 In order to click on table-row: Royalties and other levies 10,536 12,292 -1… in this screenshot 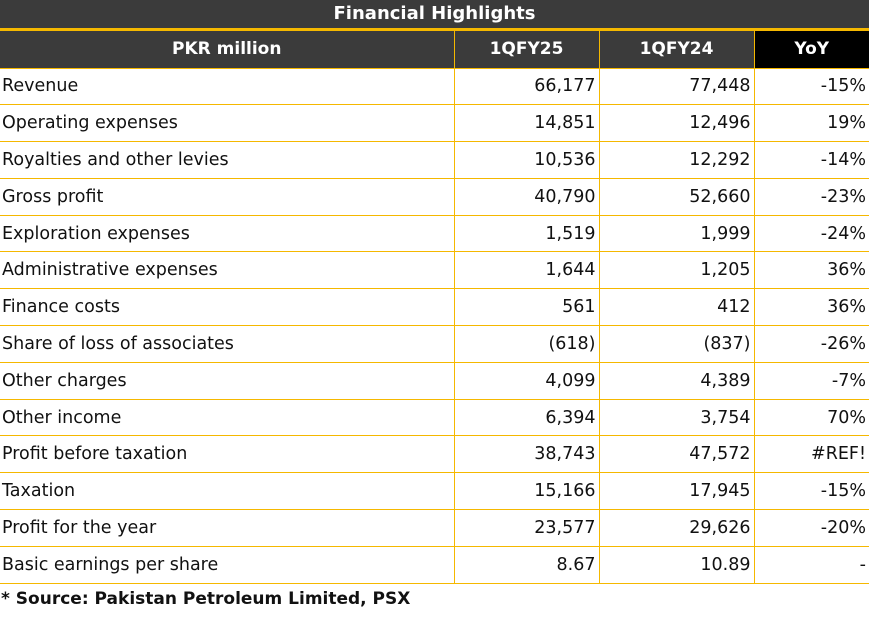, I will do `click(434, 160)`.